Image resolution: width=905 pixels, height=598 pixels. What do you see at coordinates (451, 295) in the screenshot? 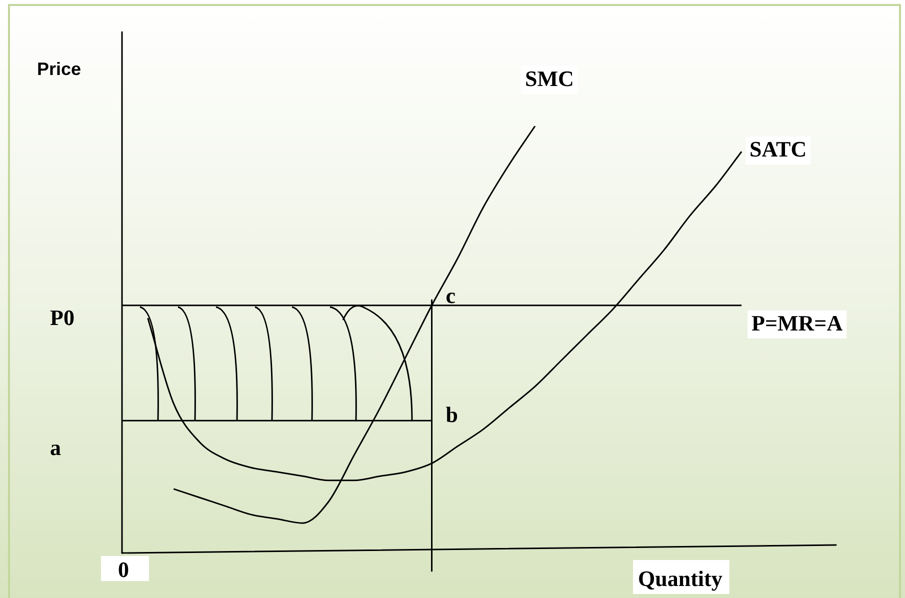
I see `annotation: c` at bounding box center [451, 295].